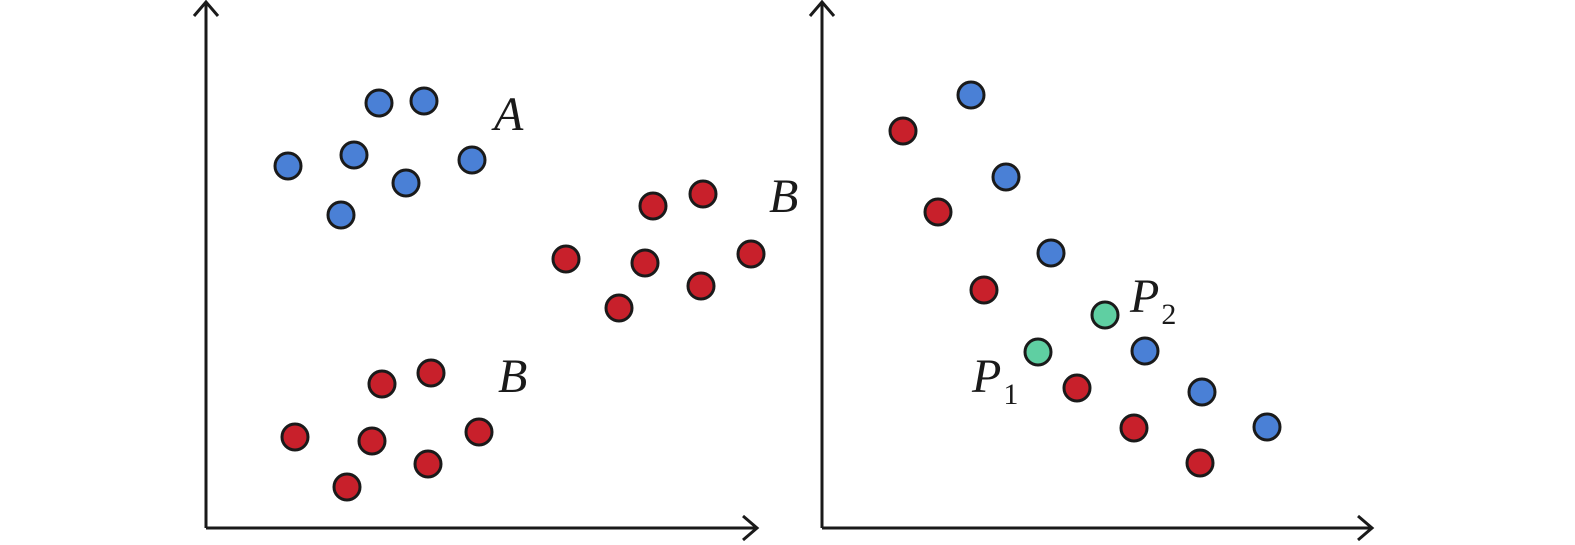  Describe the element at coordinates (1168, 314) in the screenshot. I see `label-sub: 2` at that location.